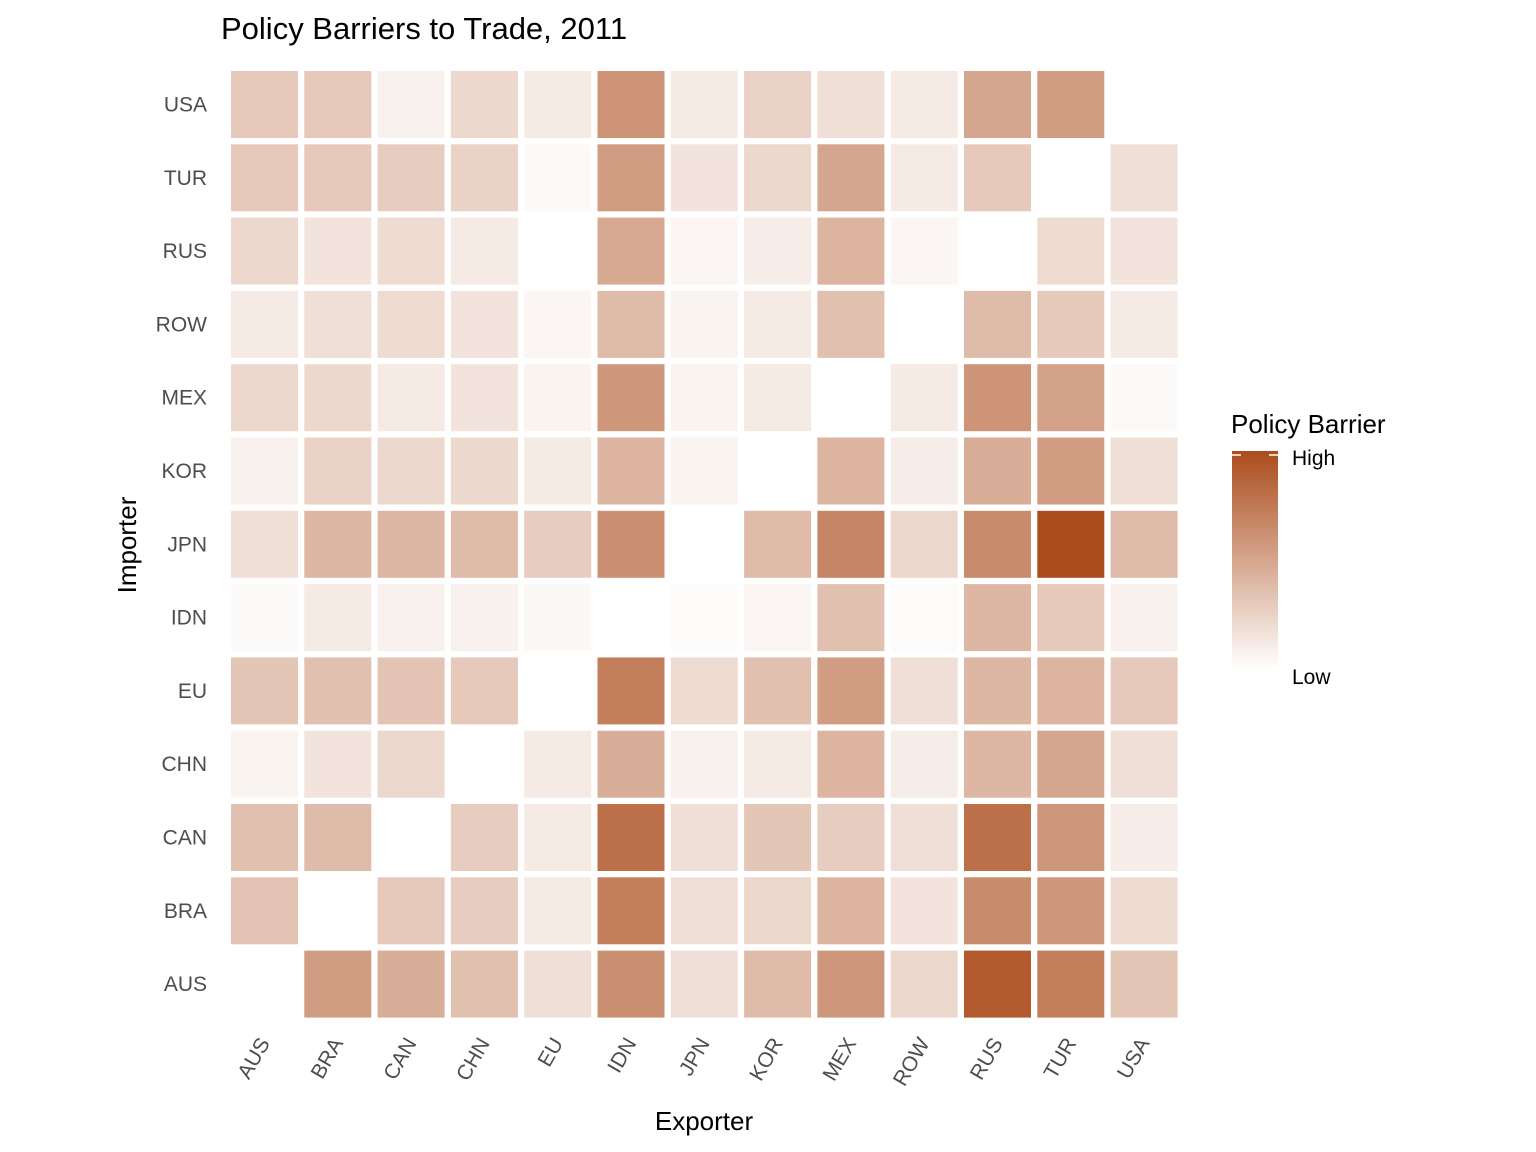  Describe the element at coordinates (484, 691) in the screenshot. I see `heatmap-cell-eu-chn` at that location.